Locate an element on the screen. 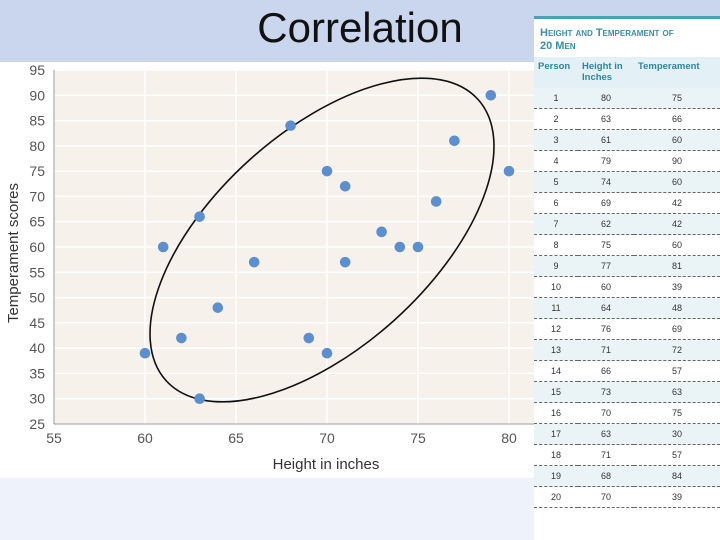  cell-person: 19 is located at coordinates (556, 476).